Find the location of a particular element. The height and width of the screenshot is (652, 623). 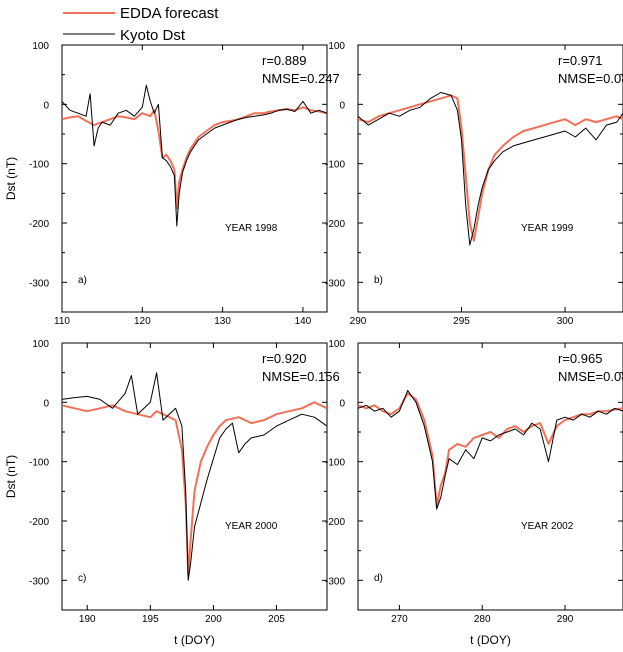

x-tick-label: 295 is located at coordinates (461, 321).